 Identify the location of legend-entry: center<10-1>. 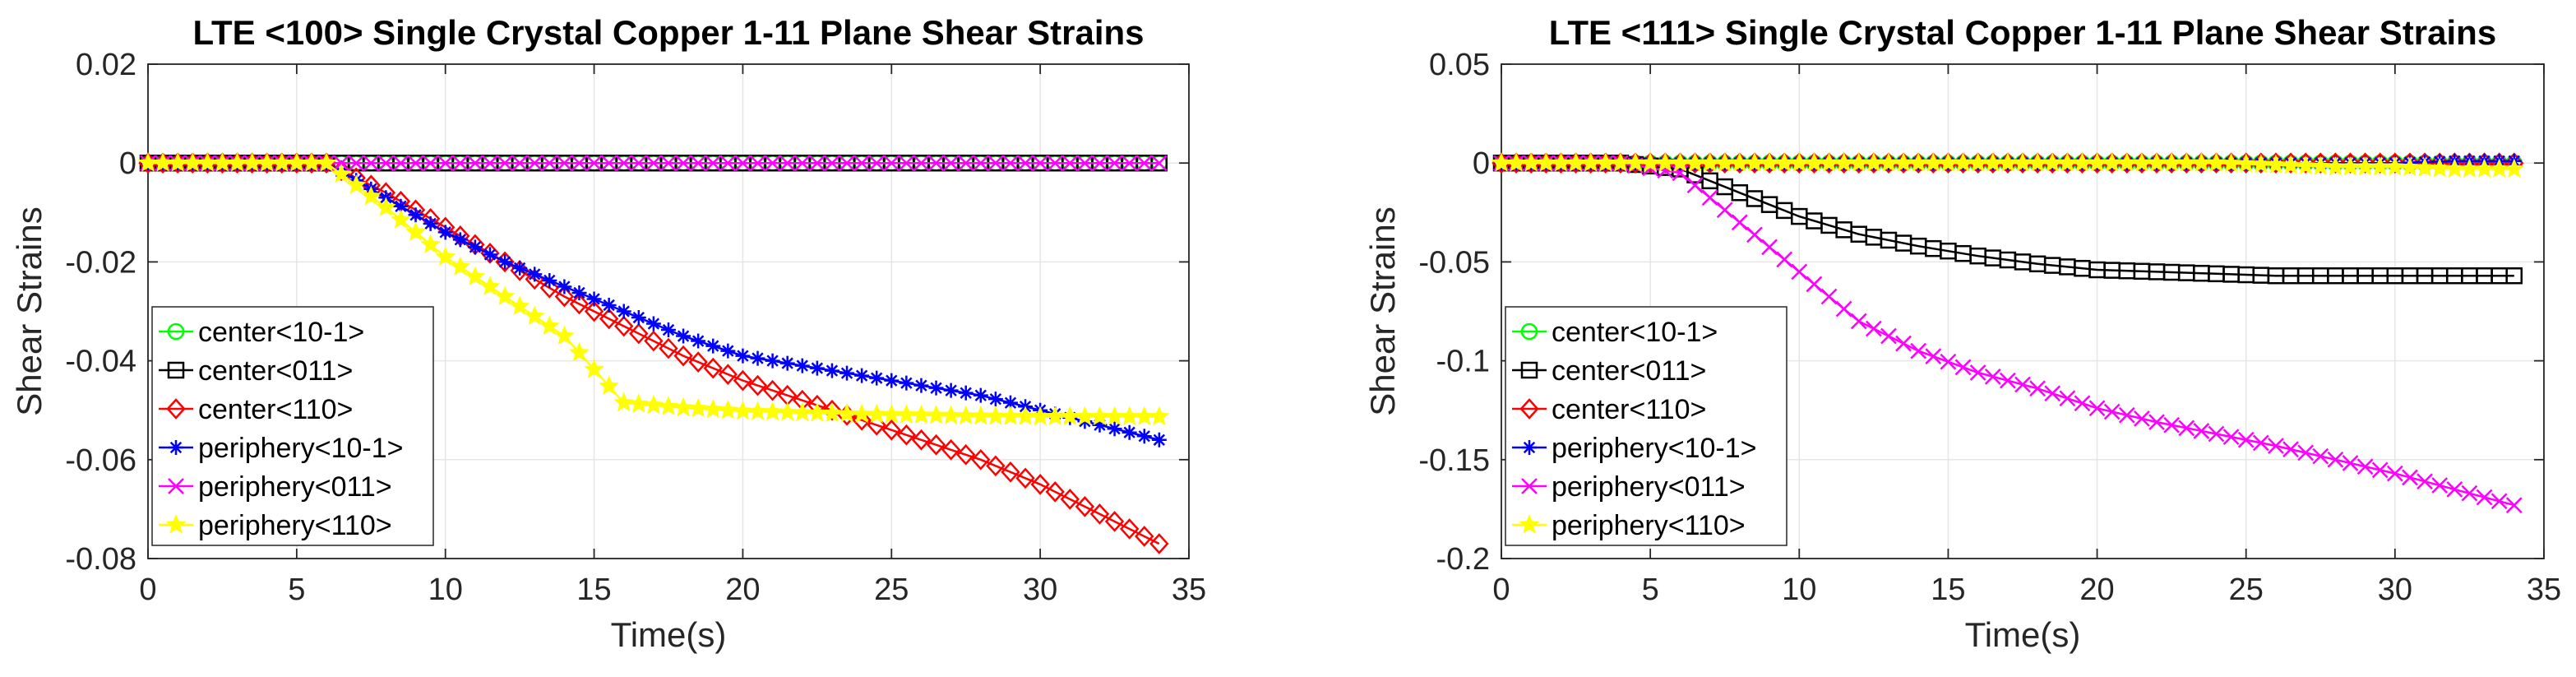
(281, 332).